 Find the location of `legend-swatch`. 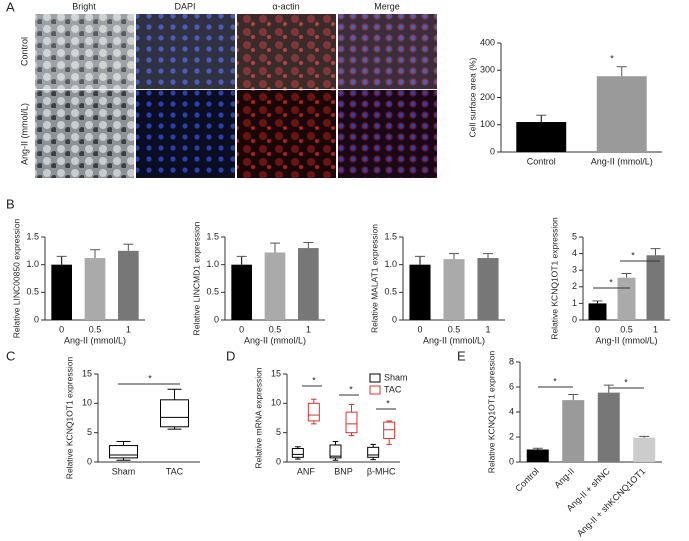

legend-swatch is located at coordinates (375, 378).